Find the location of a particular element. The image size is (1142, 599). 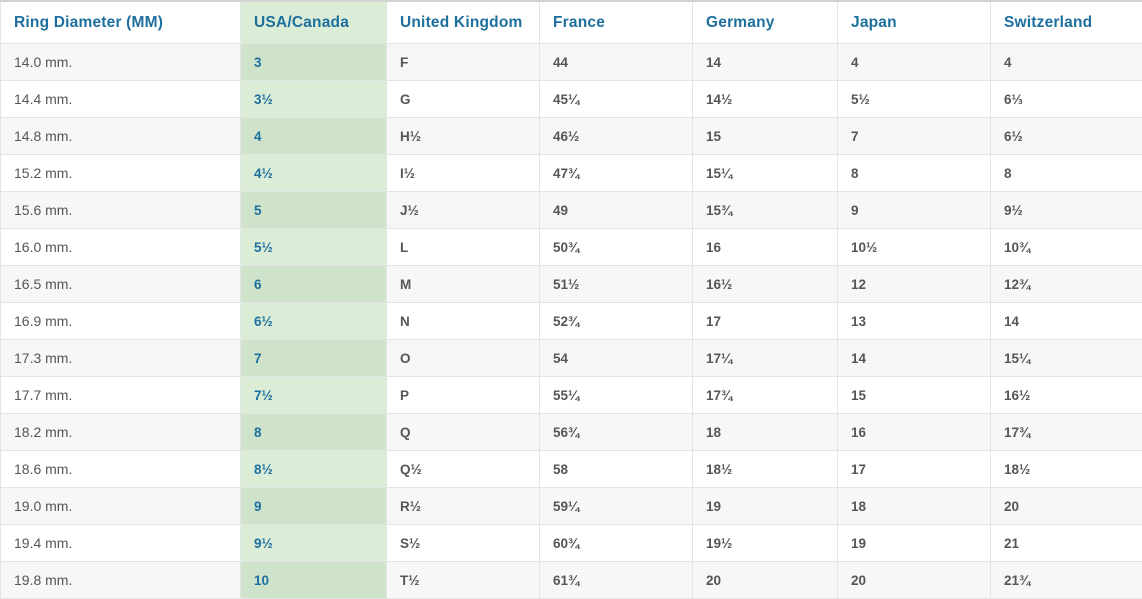

row-label: 18.2 mm. is located at coordinates (120, 432).